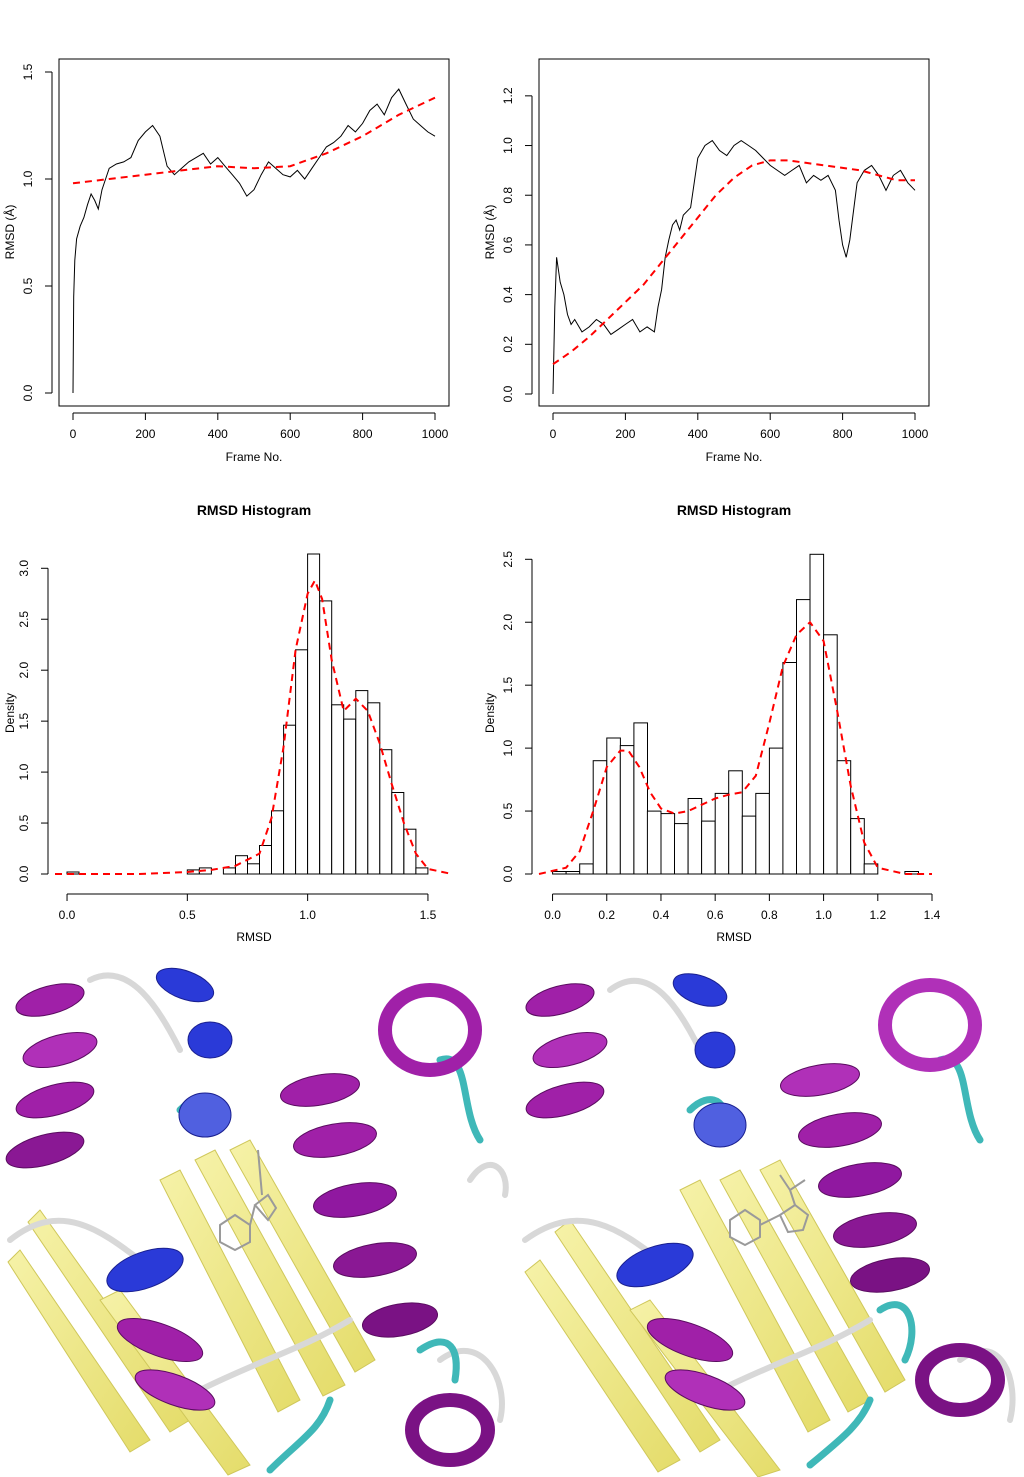 Image resolution: width=1024 pixels, height=1477 pixels. Describe the element at coordinates (508, 344) in the screenshot. I see `y-tick-label: 0.2` at that location.